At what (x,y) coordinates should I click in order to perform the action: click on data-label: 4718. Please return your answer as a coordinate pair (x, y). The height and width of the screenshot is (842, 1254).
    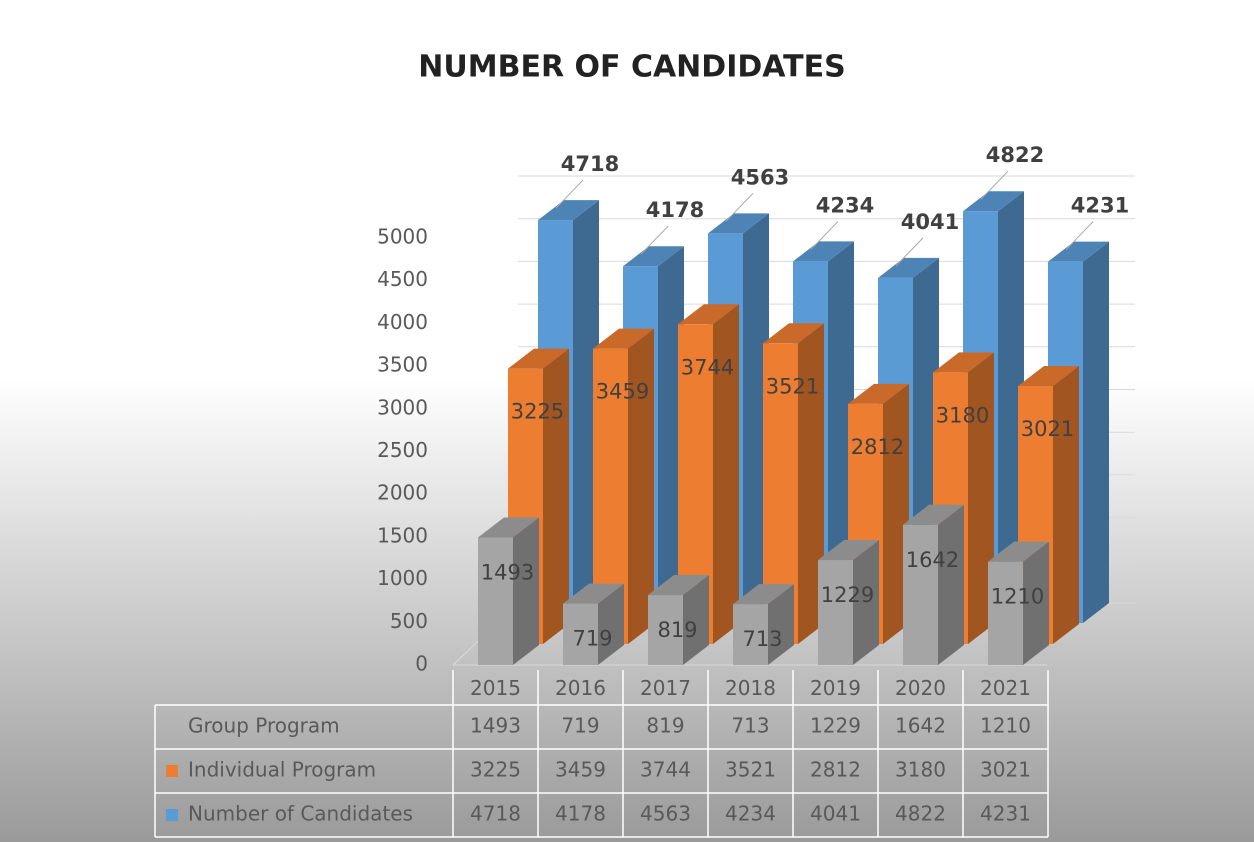
    Looking at the image, I should click on (590, 164).